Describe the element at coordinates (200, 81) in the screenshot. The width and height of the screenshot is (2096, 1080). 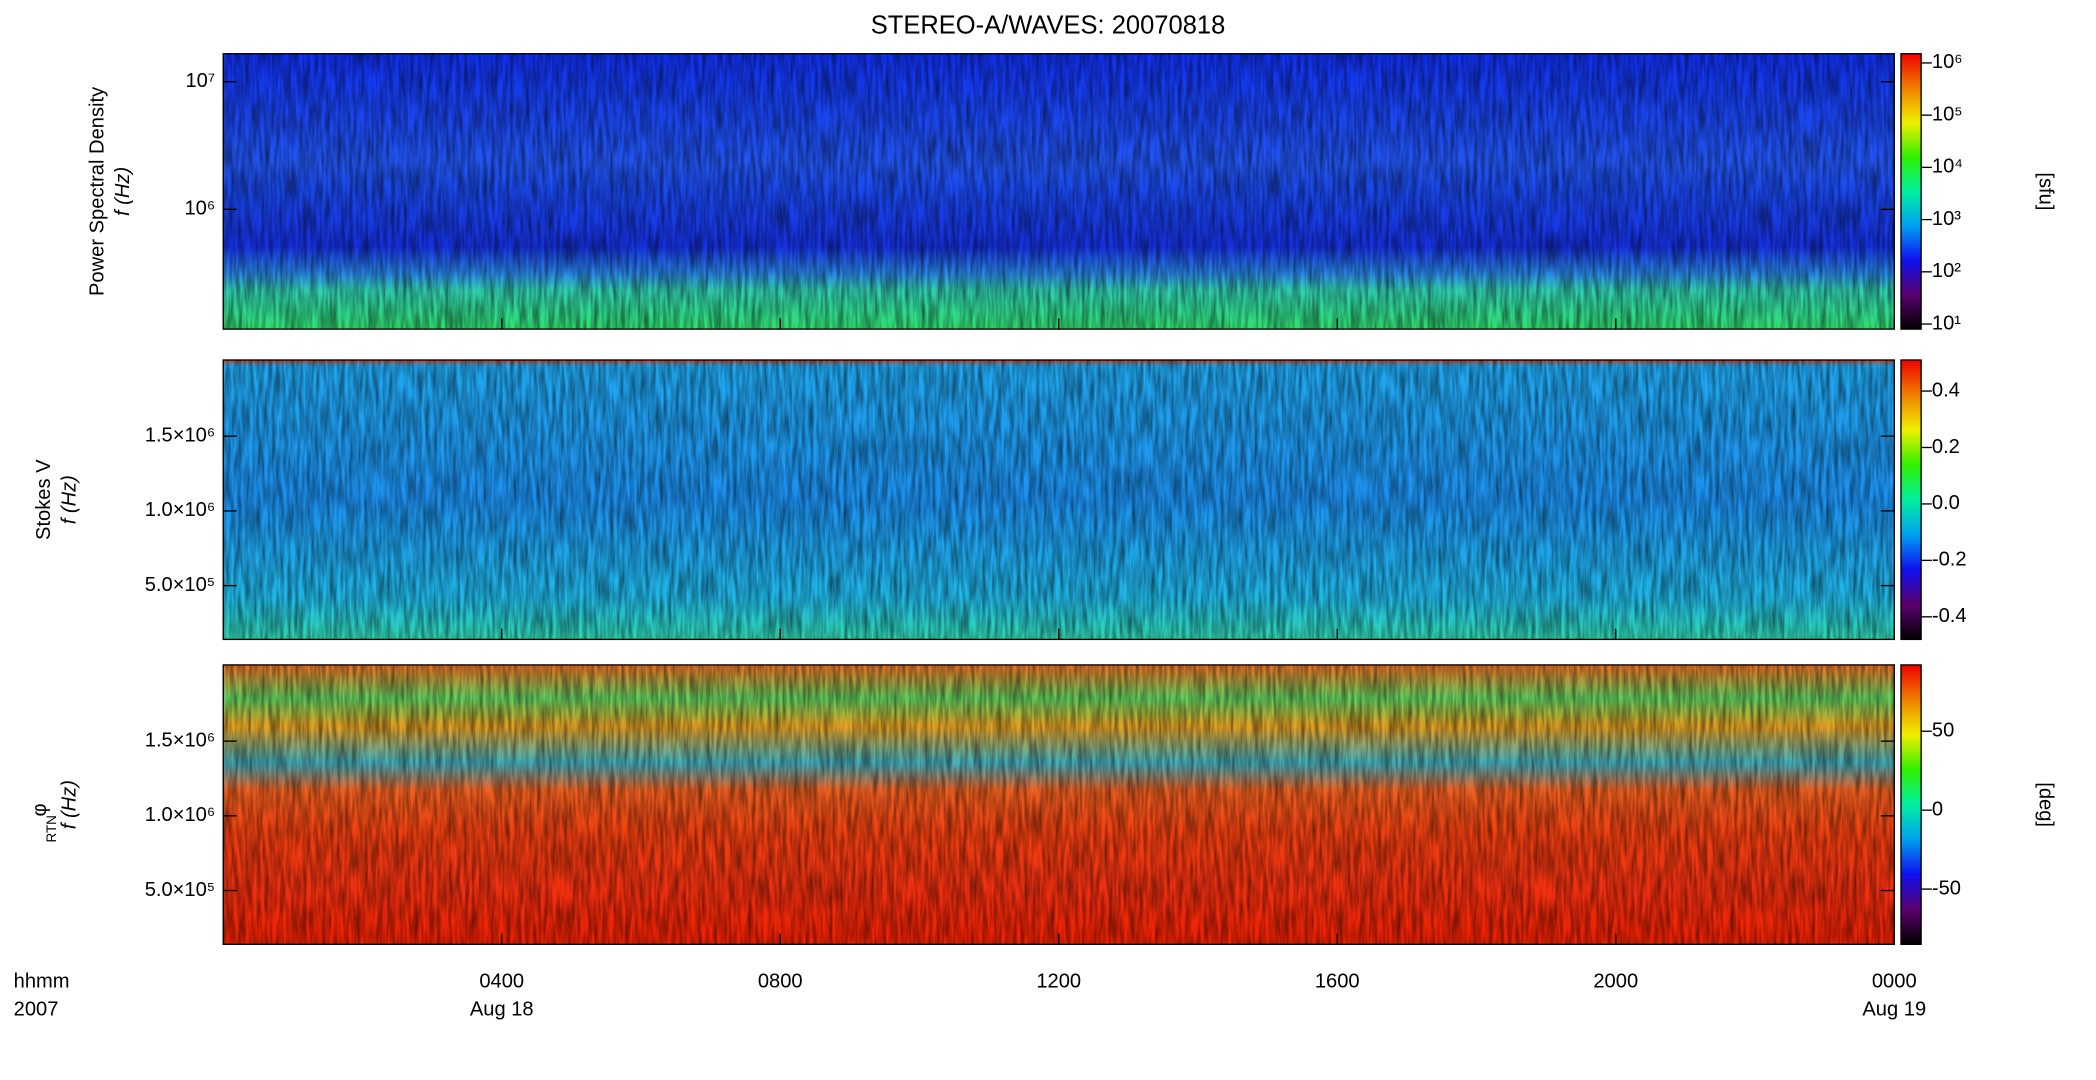
I see `y-tick-label: 10⁷` at that location.